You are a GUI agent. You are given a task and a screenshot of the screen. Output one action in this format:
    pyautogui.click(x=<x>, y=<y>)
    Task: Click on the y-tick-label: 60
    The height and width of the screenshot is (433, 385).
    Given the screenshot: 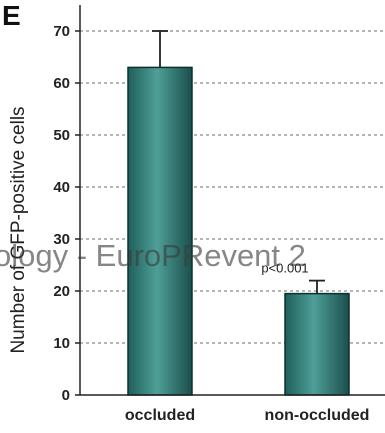 What is the action you would take?
    pyautogui.click(x=61, y=83)
    